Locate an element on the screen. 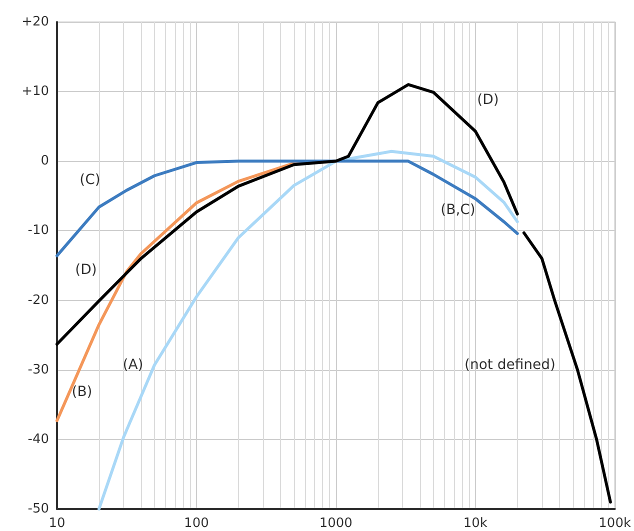  x-tick-label: 10k is located at coordinates (475, 523).